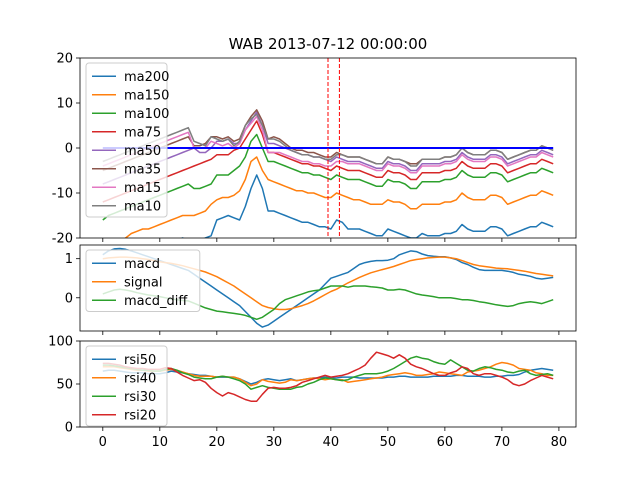 The image size is (640, 480). I want to click on y-tick-label: -20, so click(62, 239).